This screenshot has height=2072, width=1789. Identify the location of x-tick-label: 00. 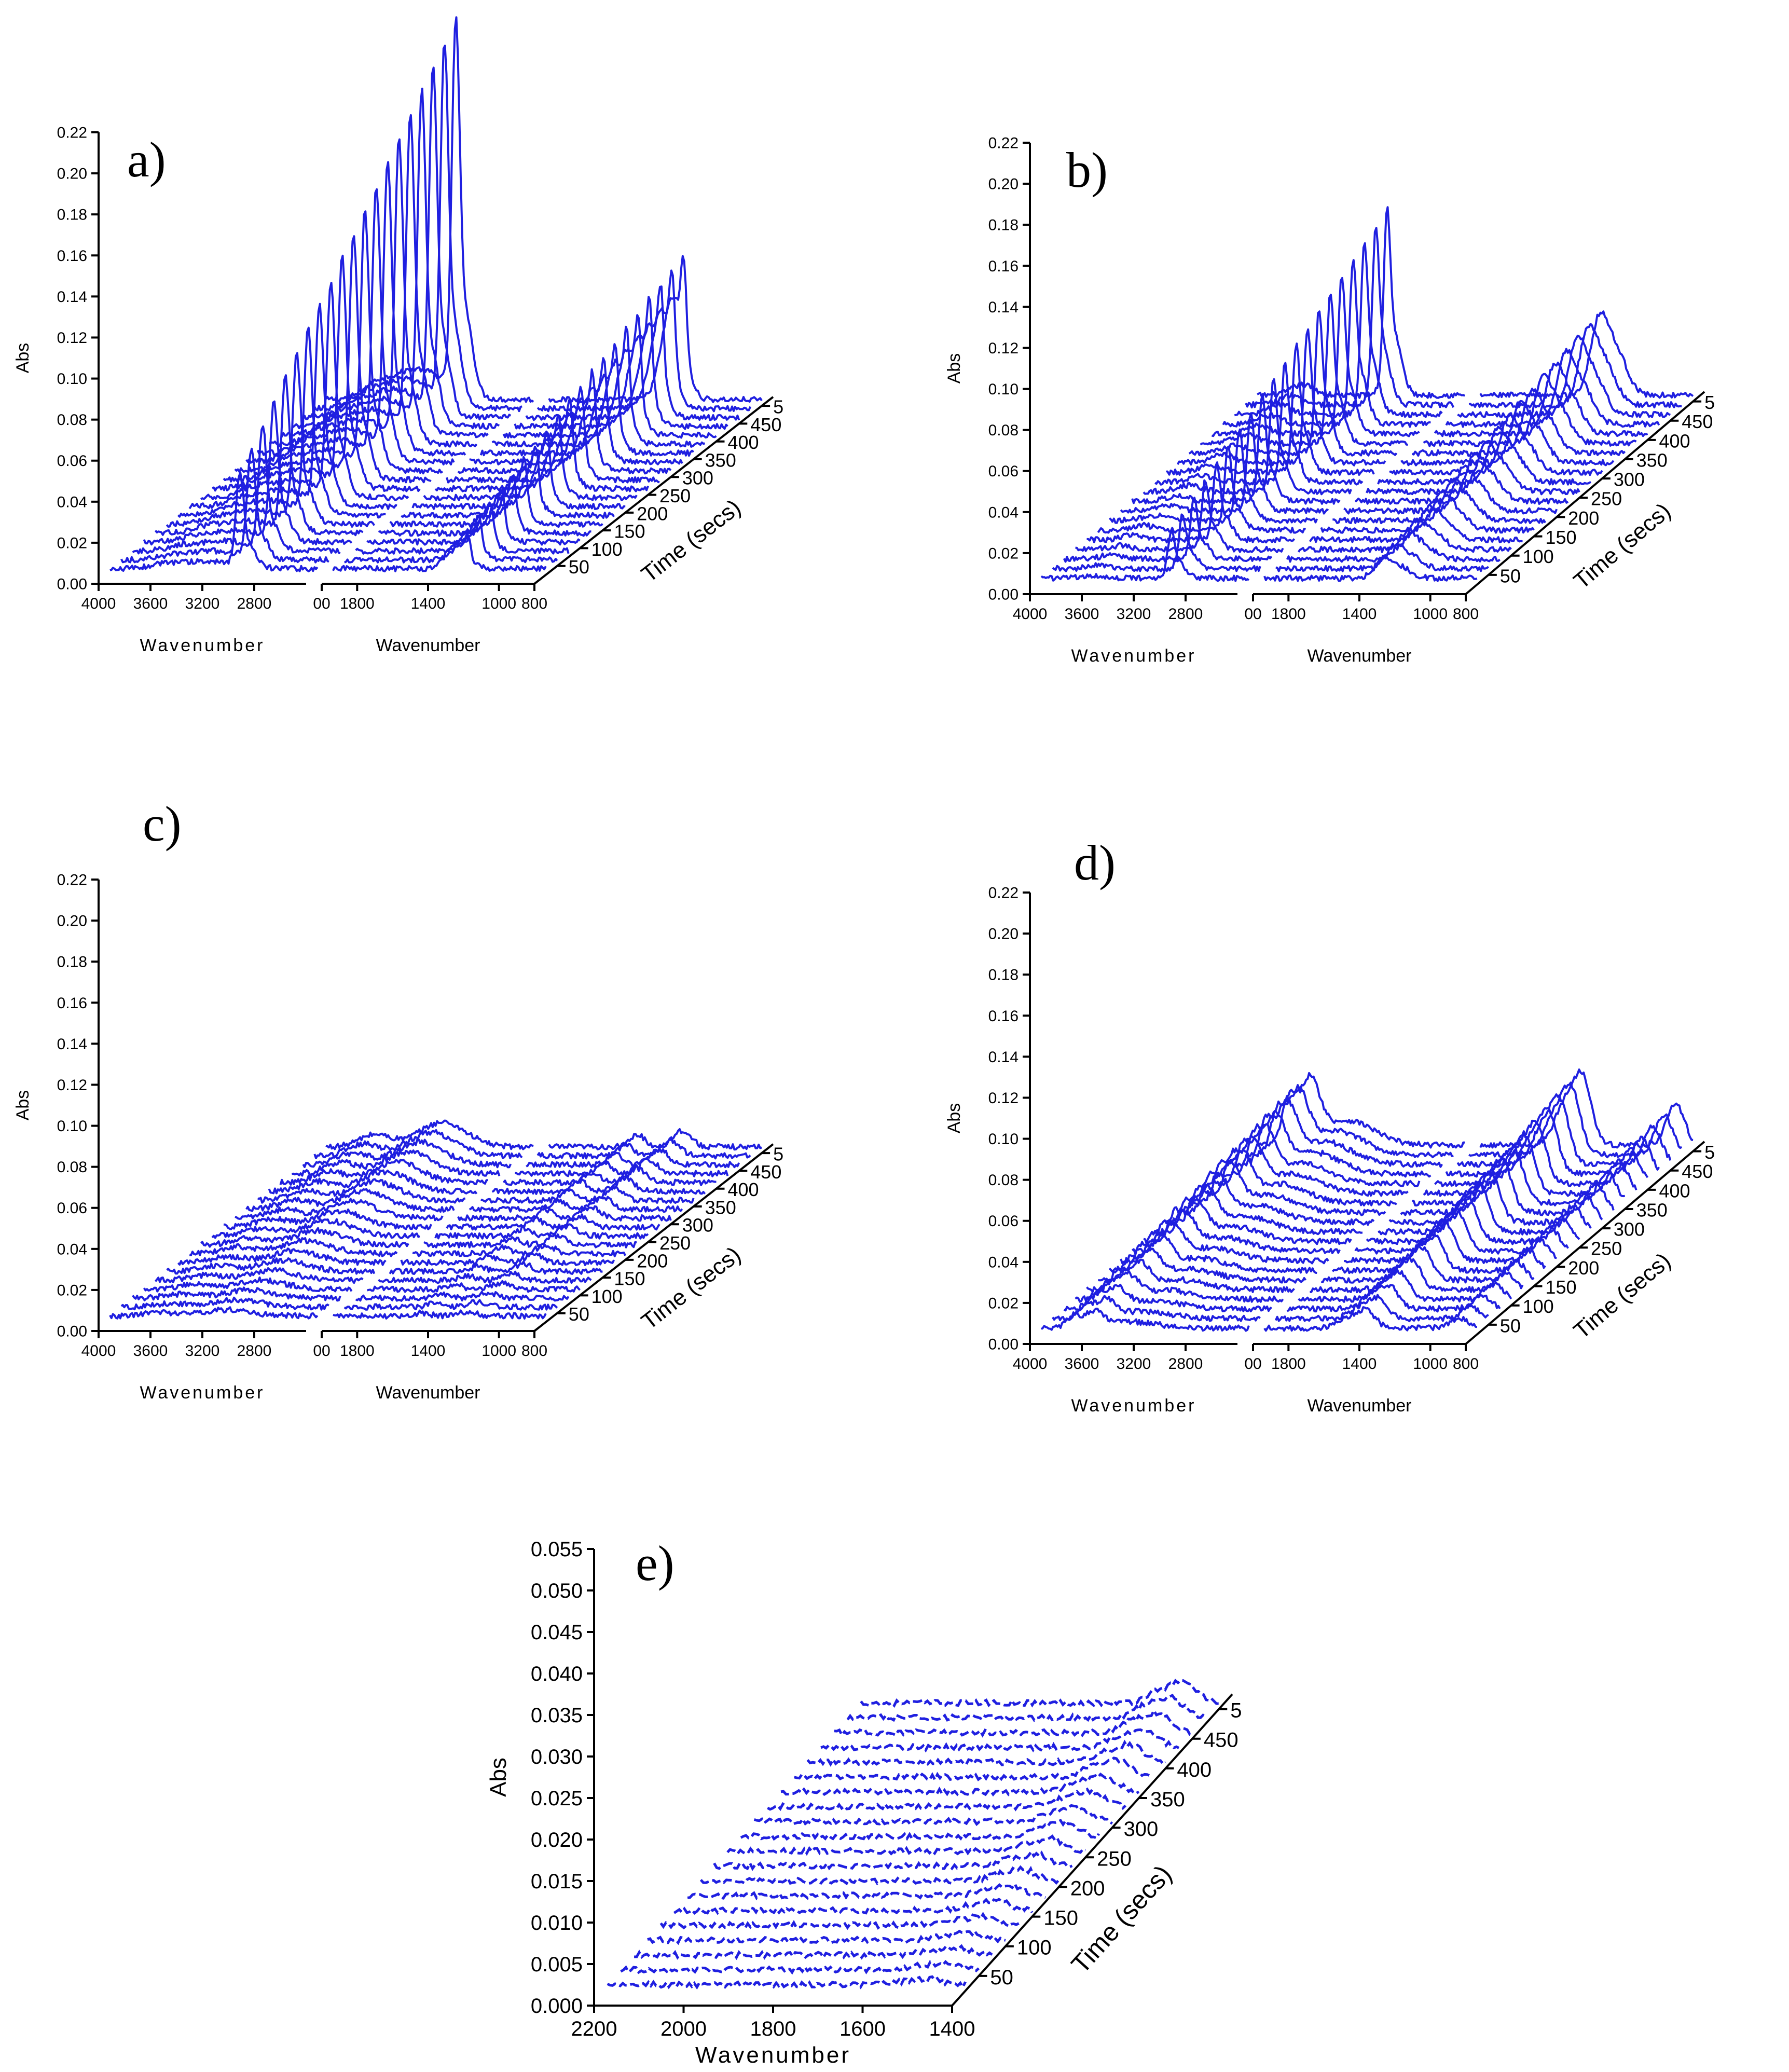
(321, 603).